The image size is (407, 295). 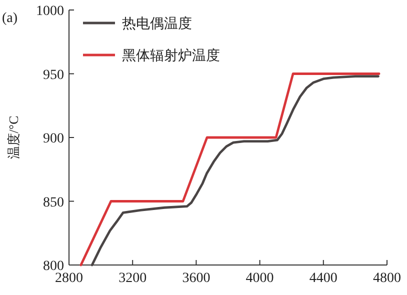 I want to click on x-tick-label: 4800, so click(x=387, y=278).